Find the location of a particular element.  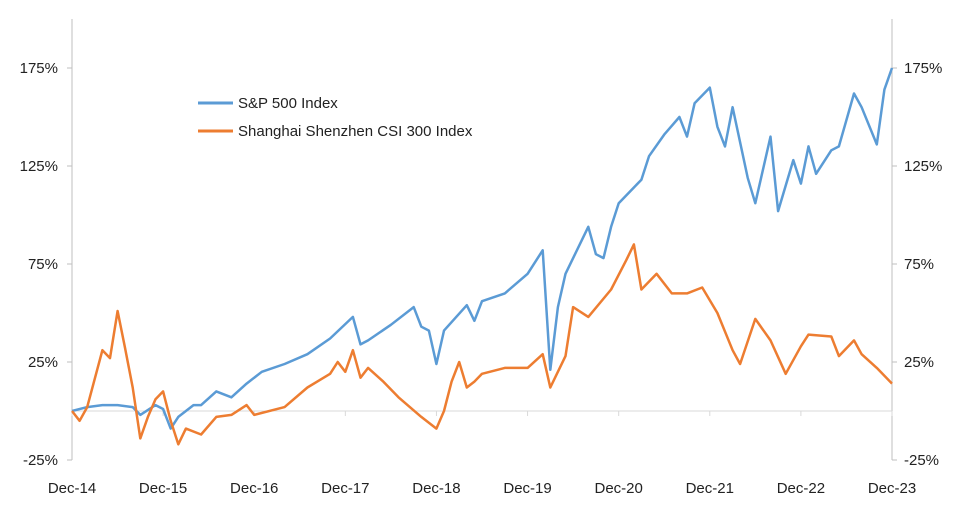

x-tick-label: Dec-20 is located at coordinates (618, 488).